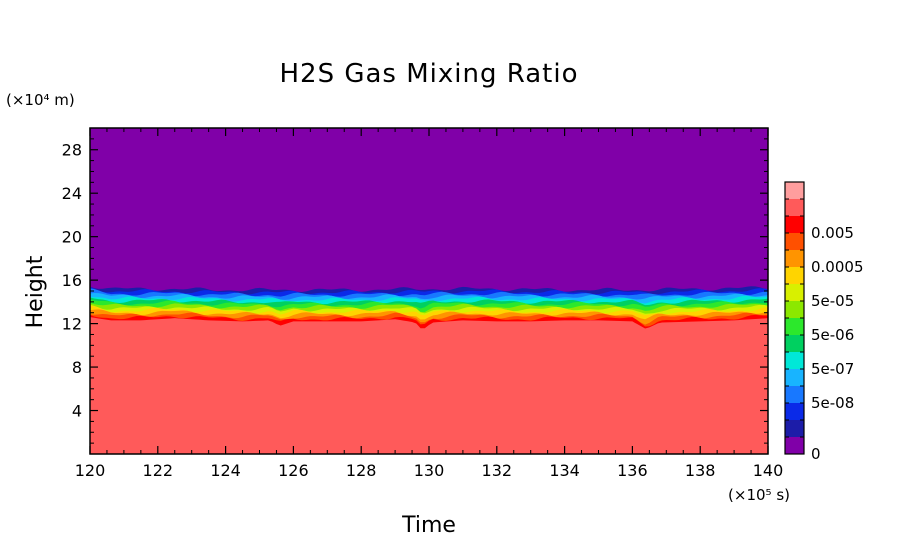 Image resolution: width=904 pixels, height=548 pixels. What do you see at coordinates (72, 324) in the screenshot?
I see `y-tick-label: 12` at bounding box center [72, 324].